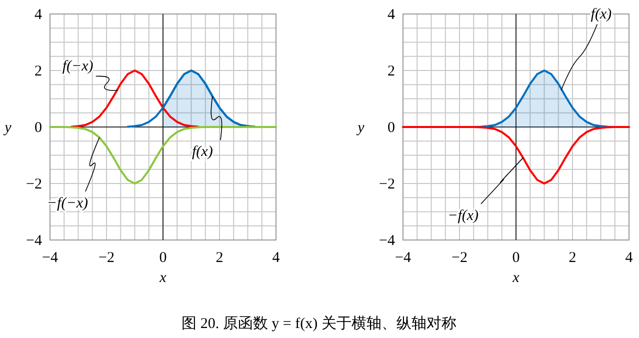  Describe the element at coordinates (67, 203) in the screenshot. I see `annotation: −f(−x)` at that location.